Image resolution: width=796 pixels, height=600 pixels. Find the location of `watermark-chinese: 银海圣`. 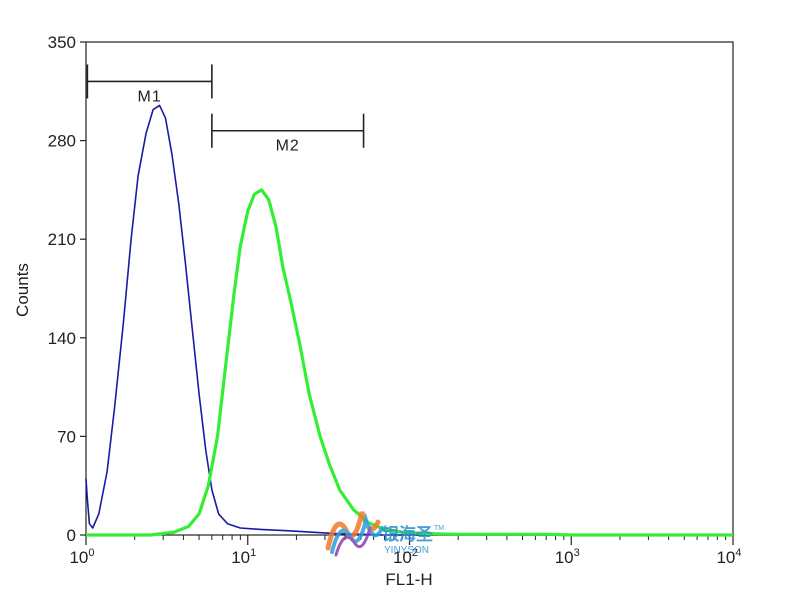

watermark-chinese: 银海圣 is located at coordinates (408, 534).